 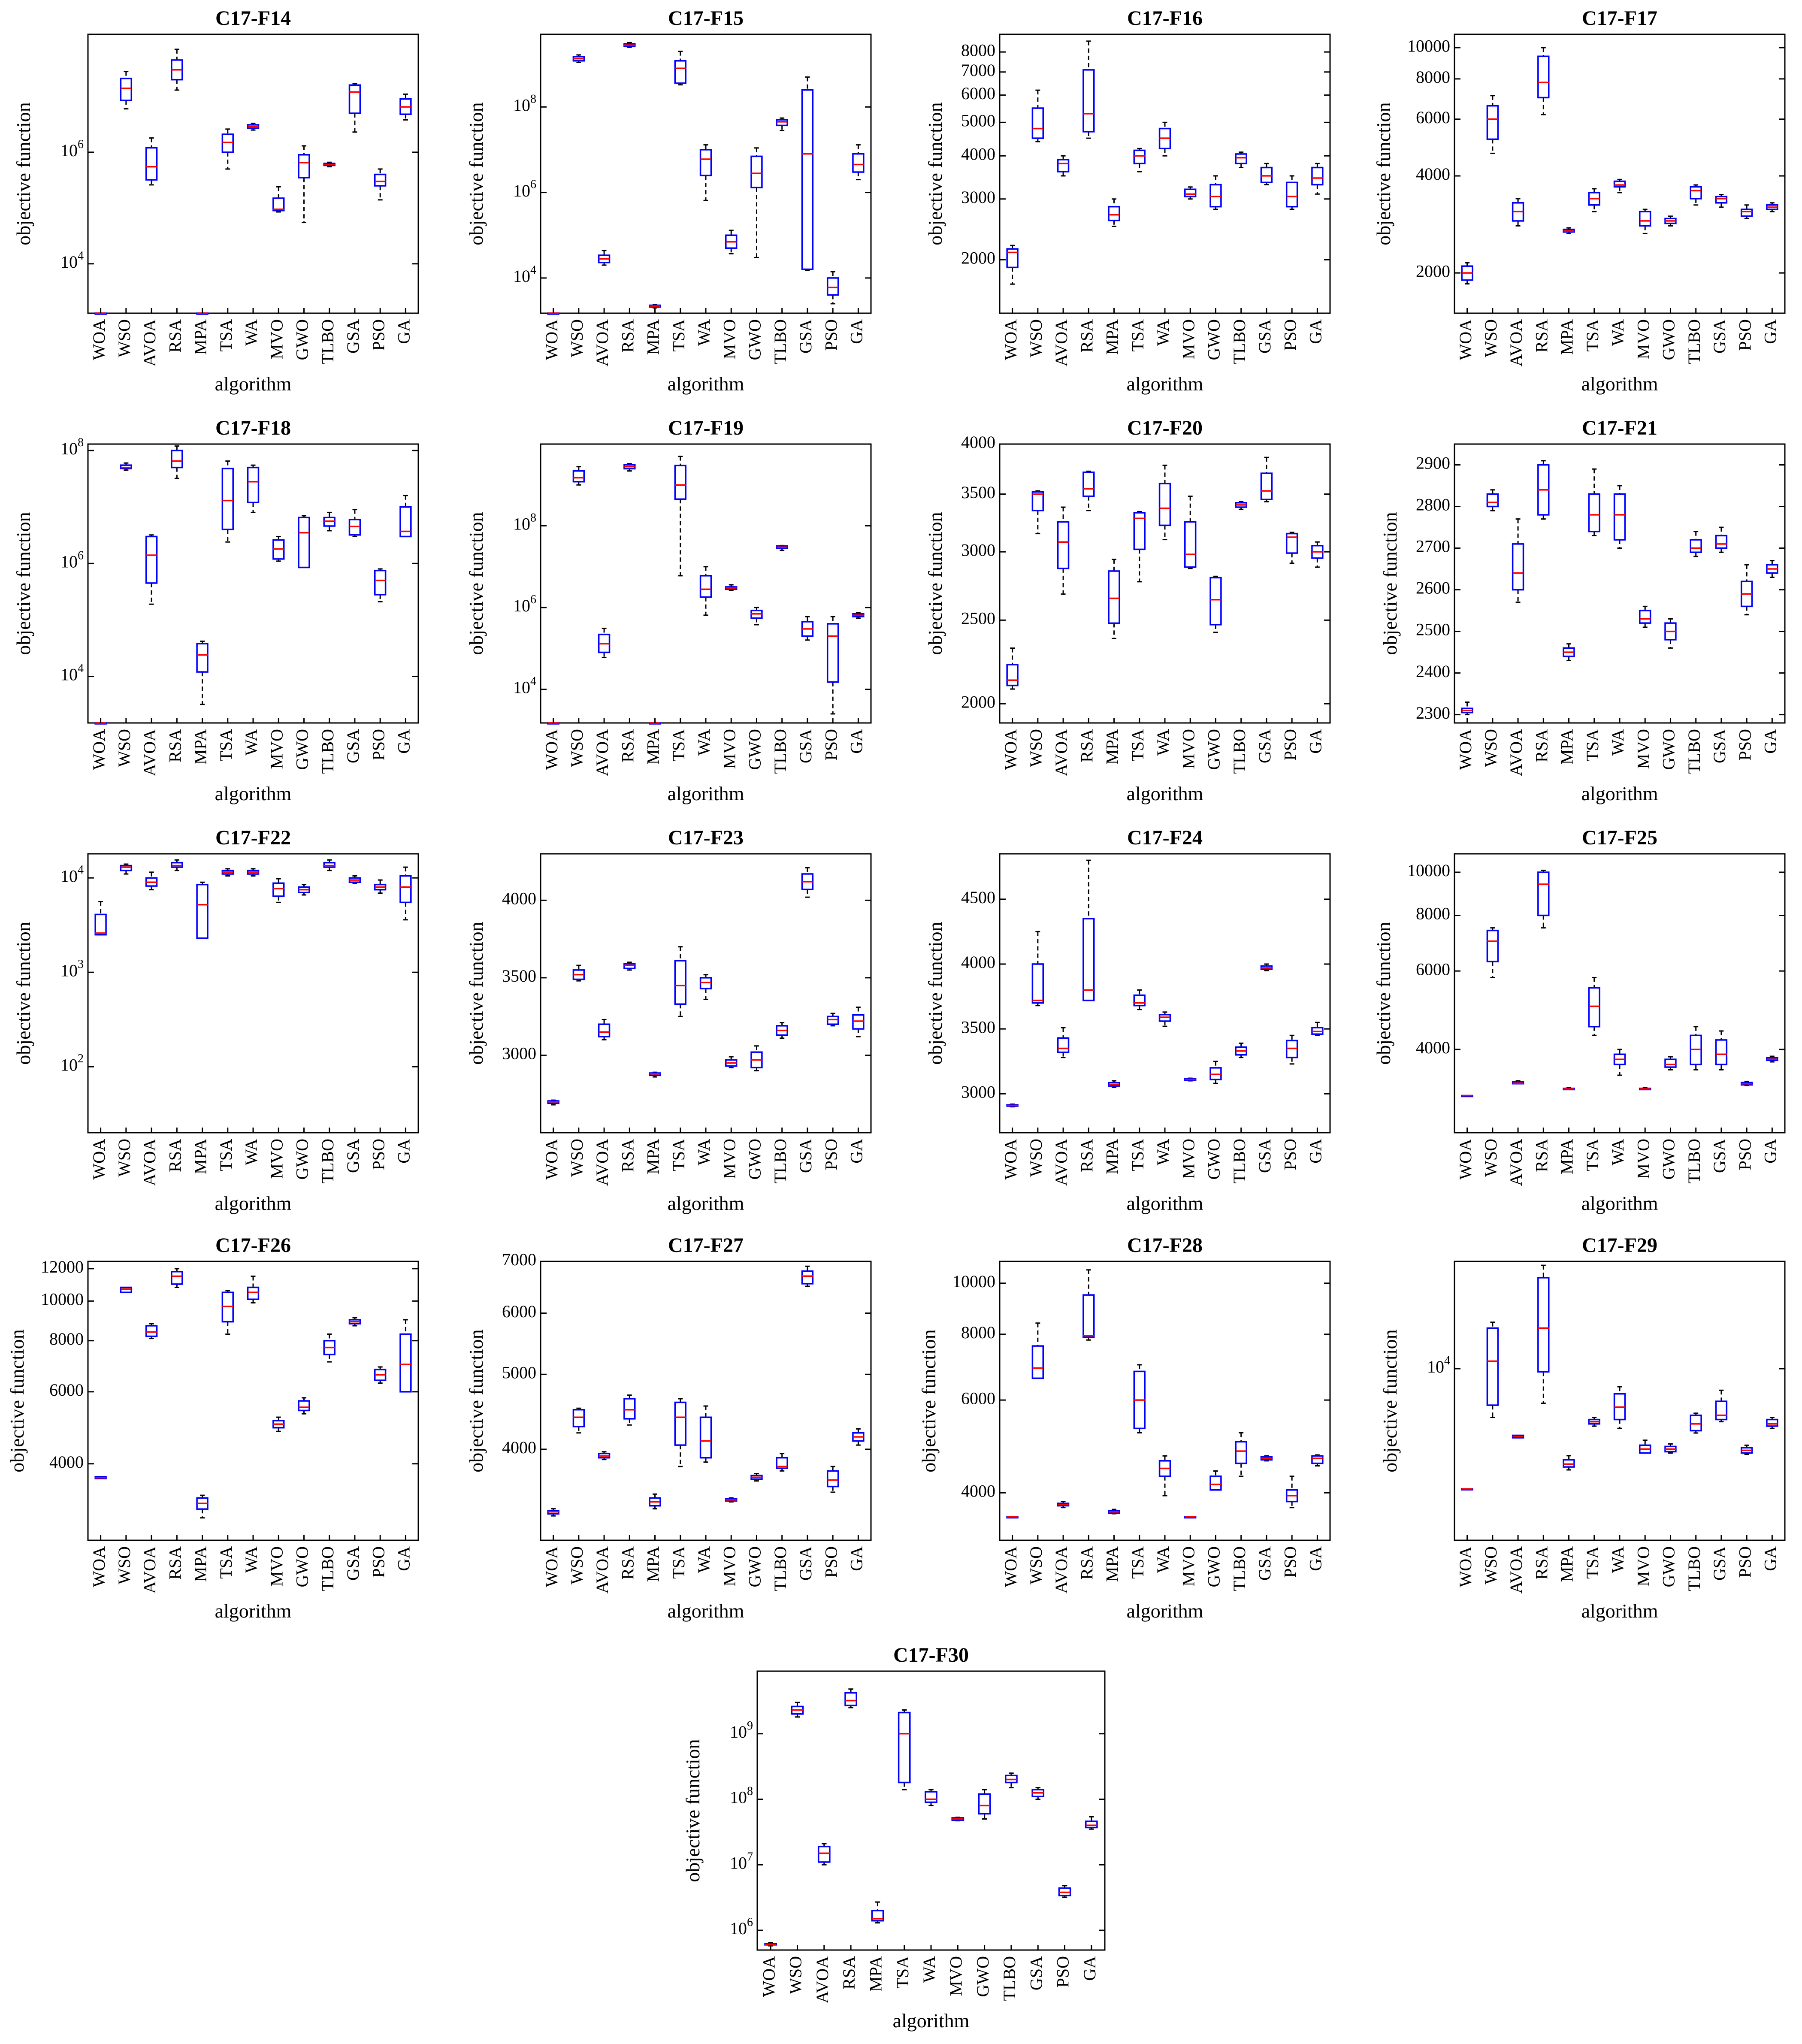 What do you see at coordinates (706, 993) in the screenshot?
I see `axes-frame` at bounding box center [706, 993].